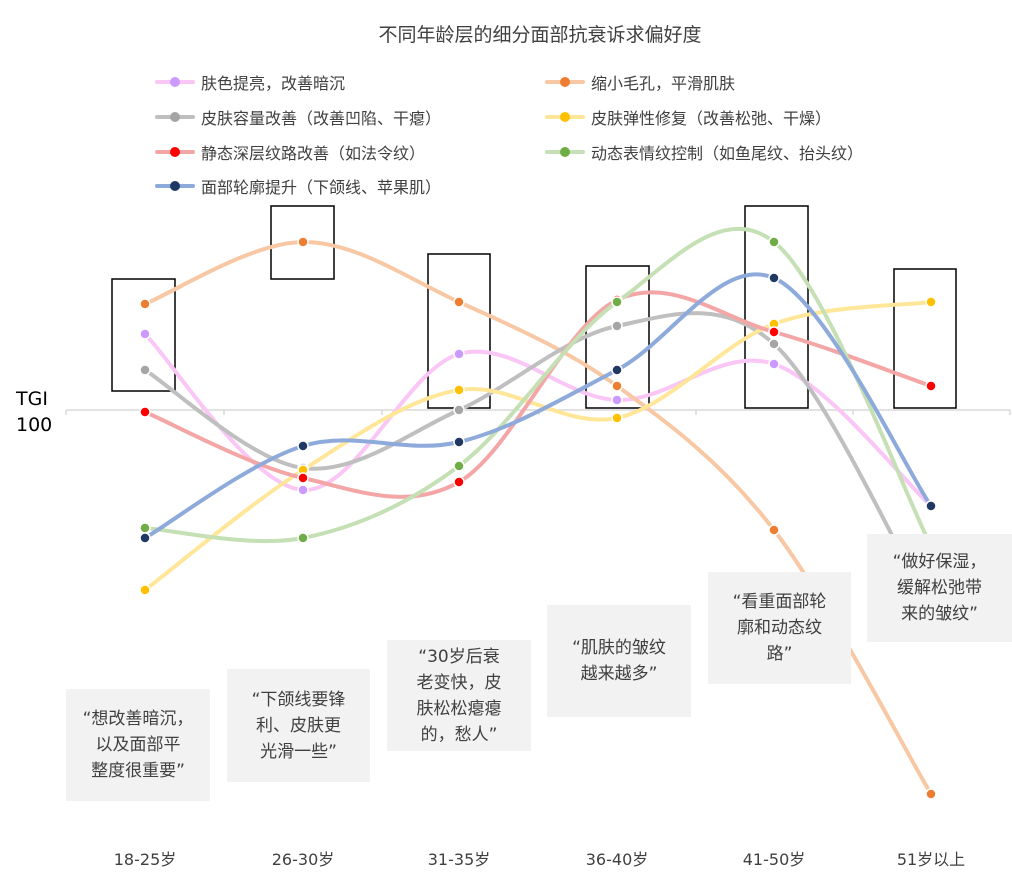 The image size is (1012, 877). Describe the element at coordinates (727, 153) in the screenshot. I see `legend-label: 动态表情纹控制（如鱼尾纹、抬头纹）` at that location.